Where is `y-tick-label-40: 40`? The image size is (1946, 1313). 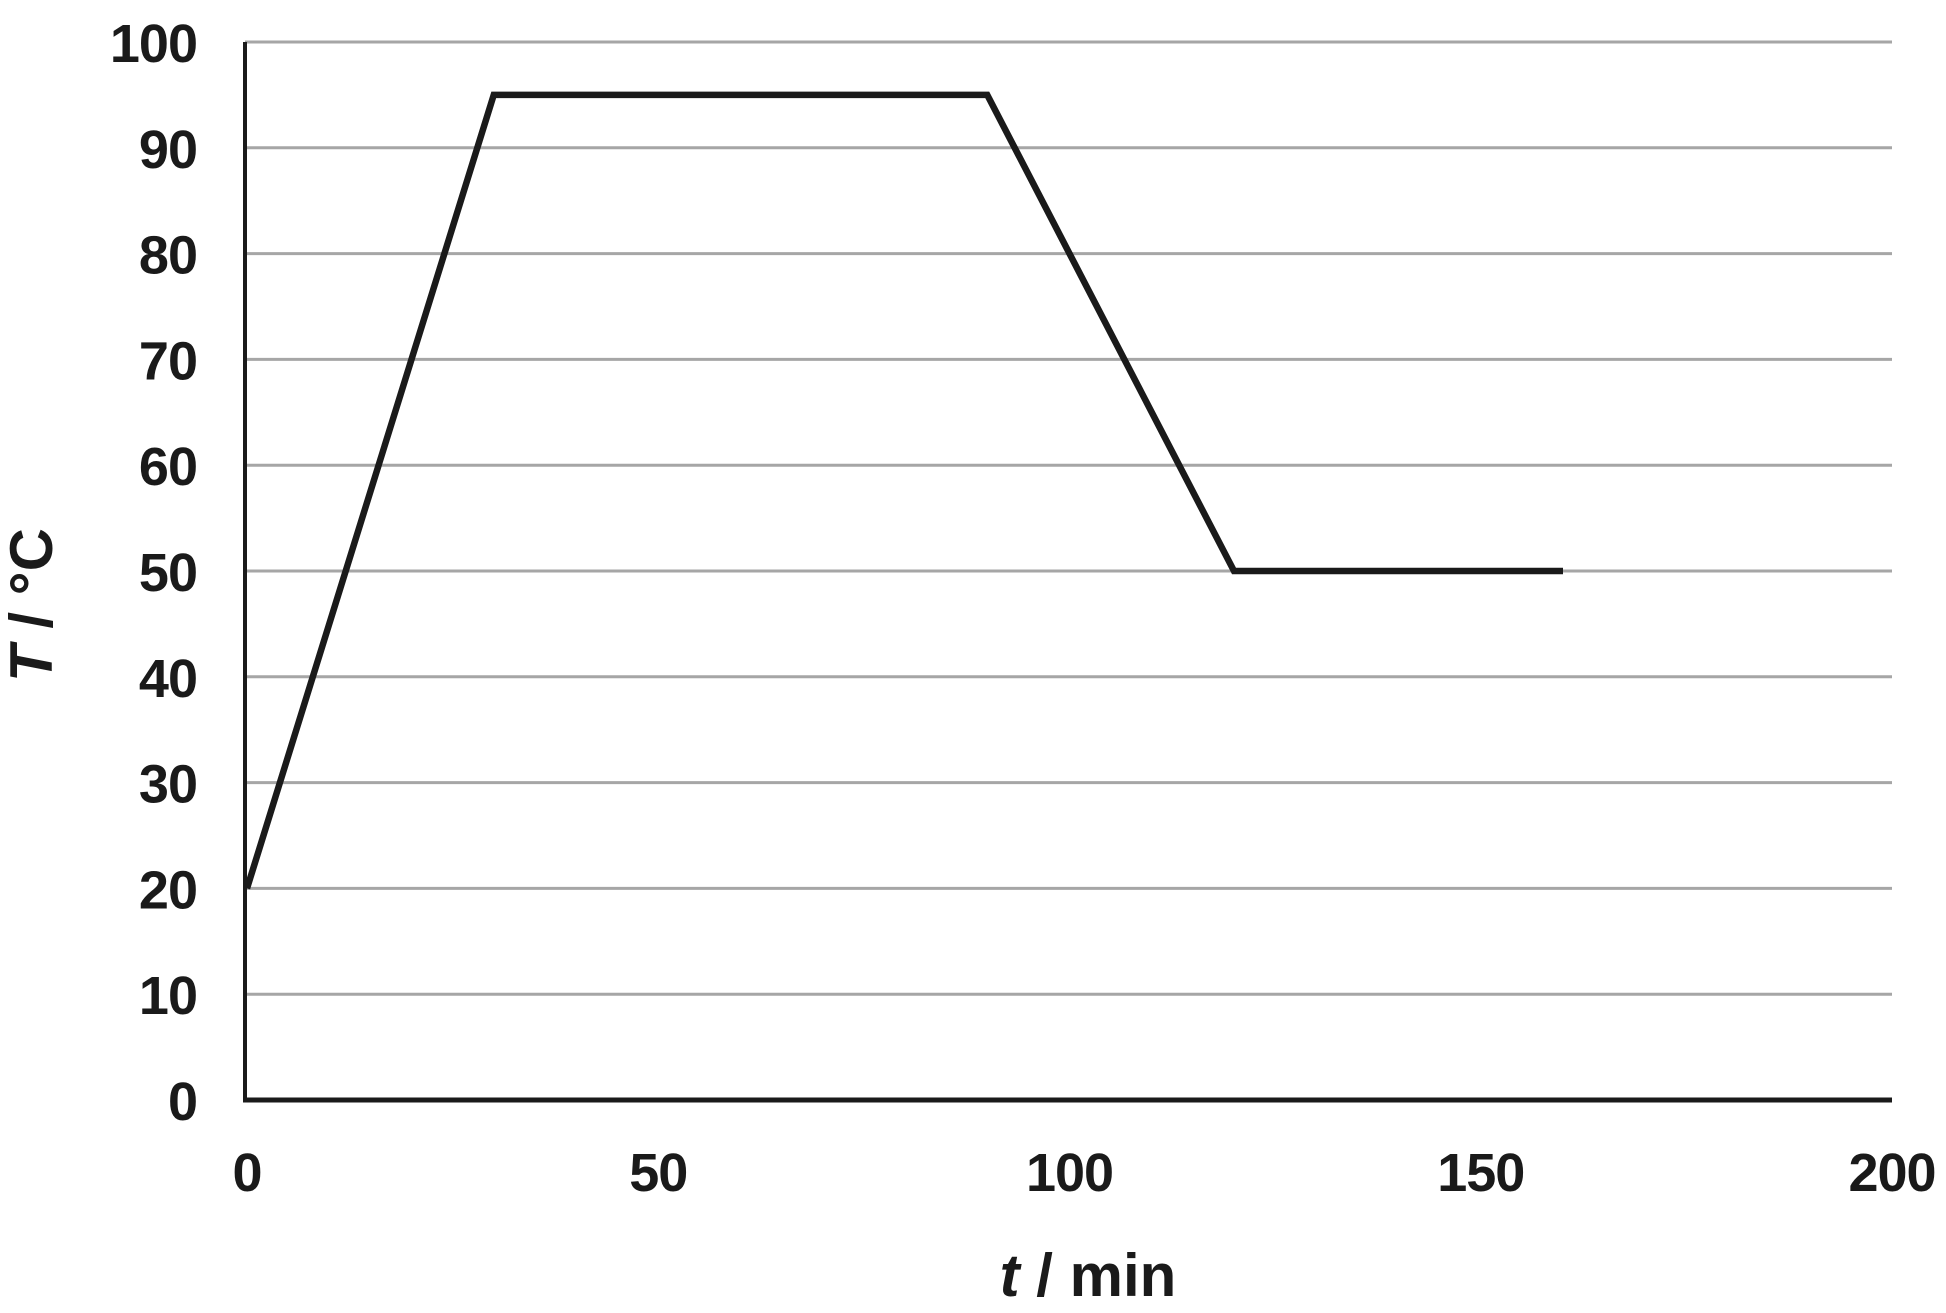
y-tick-label-40: 40 is located at coordinates (168, 679).